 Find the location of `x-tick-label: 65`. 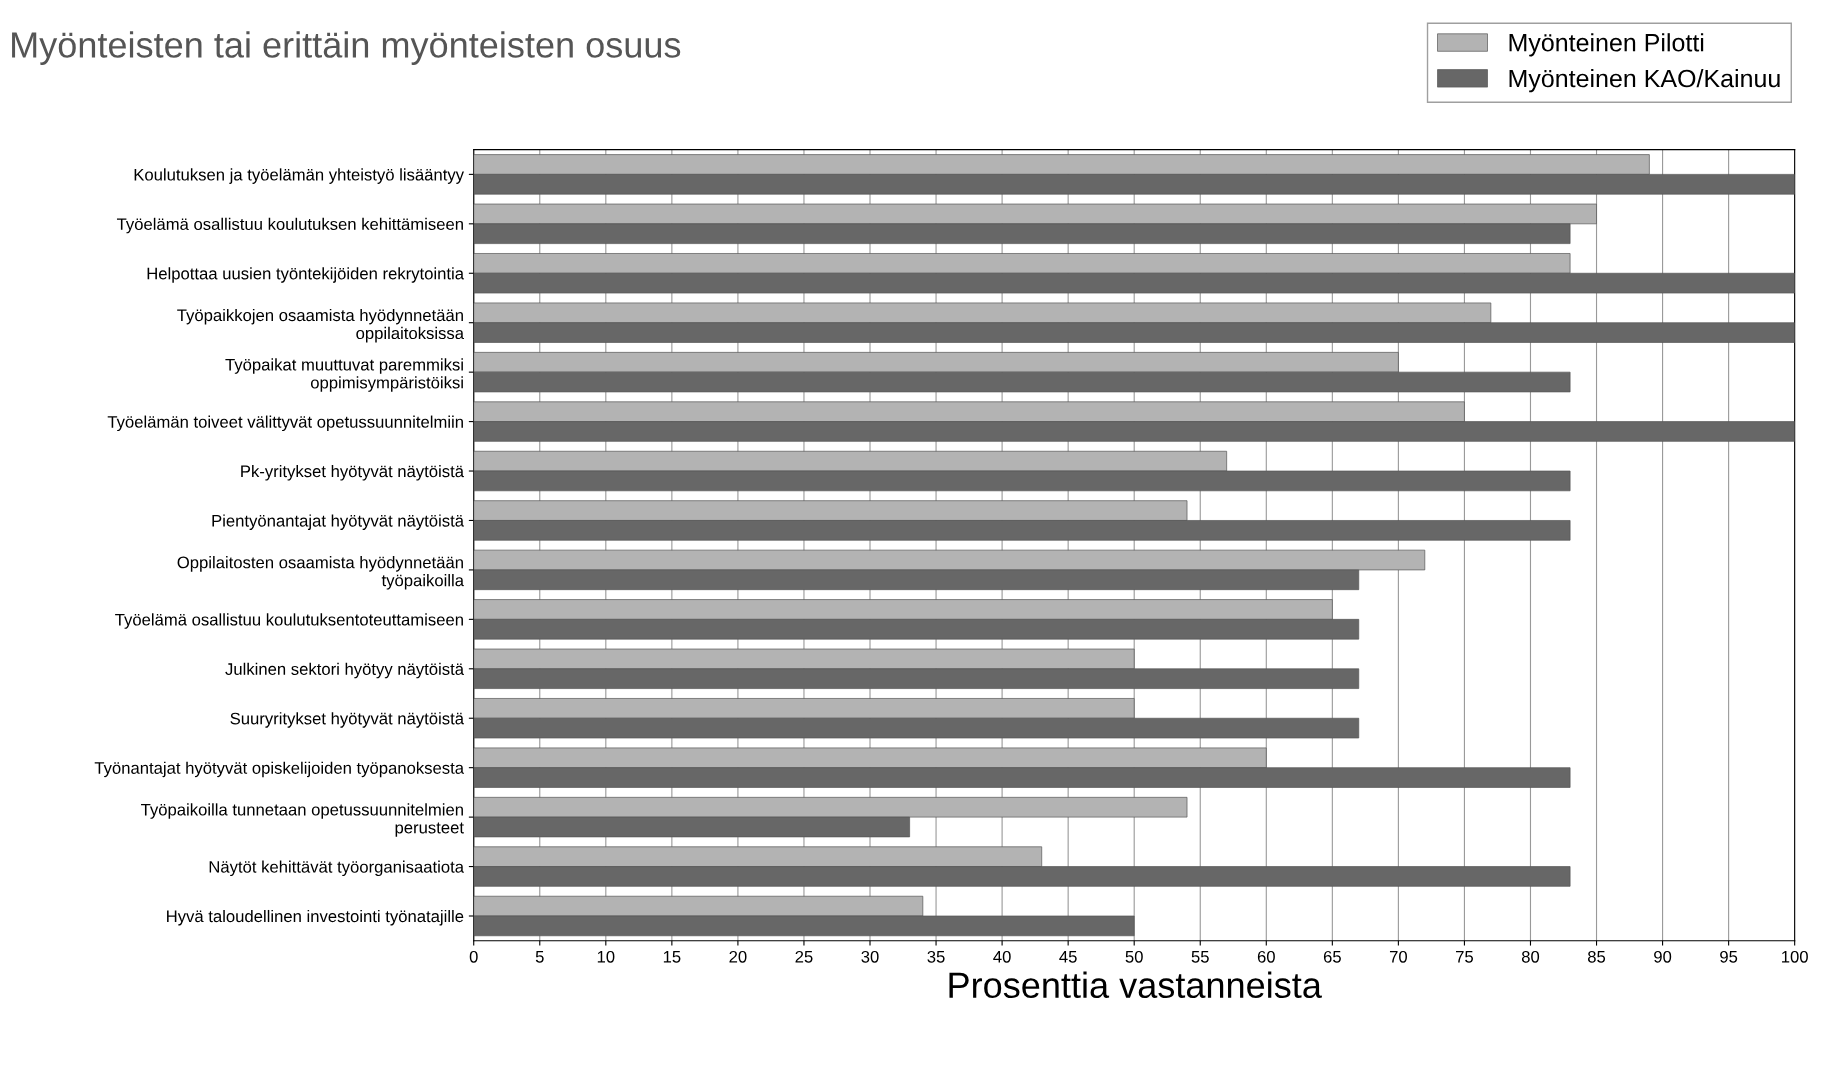

x-tick-label: 65 is located at coordinates (1332, 956).